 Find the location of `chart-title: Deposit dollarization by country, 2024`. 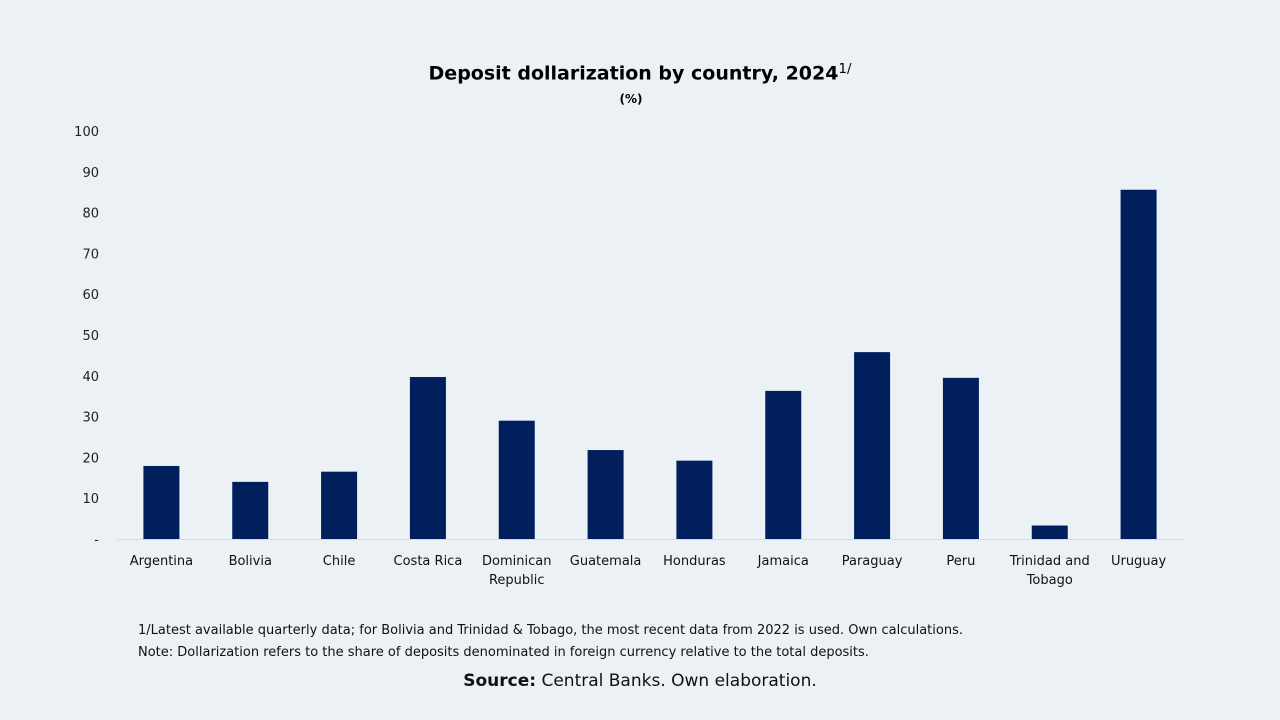

chart-title: Deposit dollarization by country, 2024 is located at coordinates (633, 73).